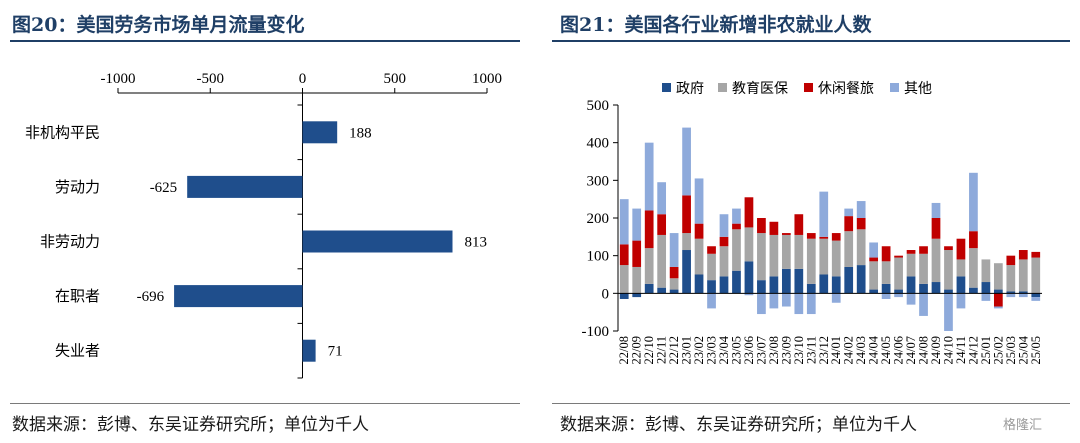 This screenshot has height=443, width=1080. What do you see at coordinates (760, 89) in the screenshot?
I see `legend-label: 教育医保` at bounding box center [760, 89].